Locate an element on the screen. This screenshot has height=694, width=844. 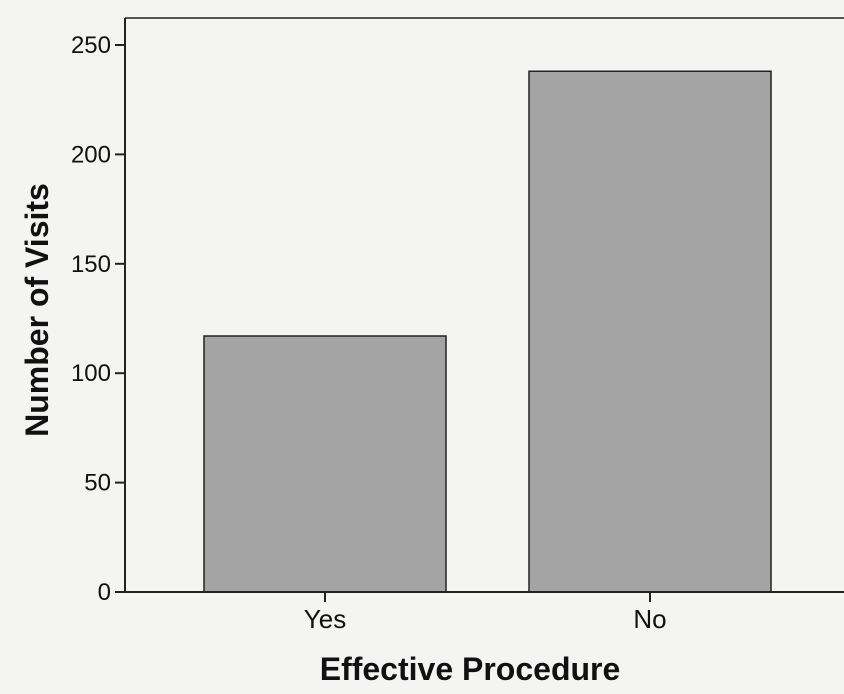
y-tick-label: 200 is located at coordinates (91, 154).